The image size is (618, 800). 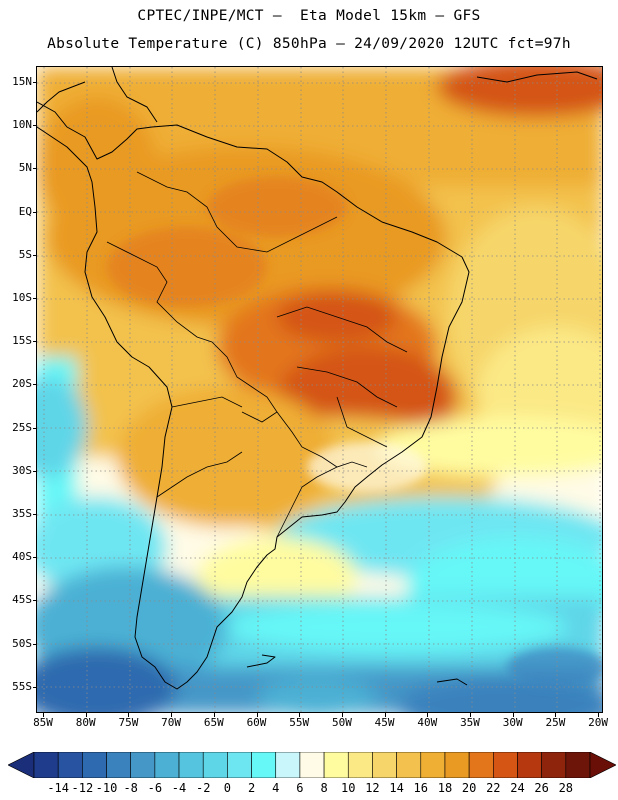 I want to click on lat-label: 15S, so click(x=22, y=341).